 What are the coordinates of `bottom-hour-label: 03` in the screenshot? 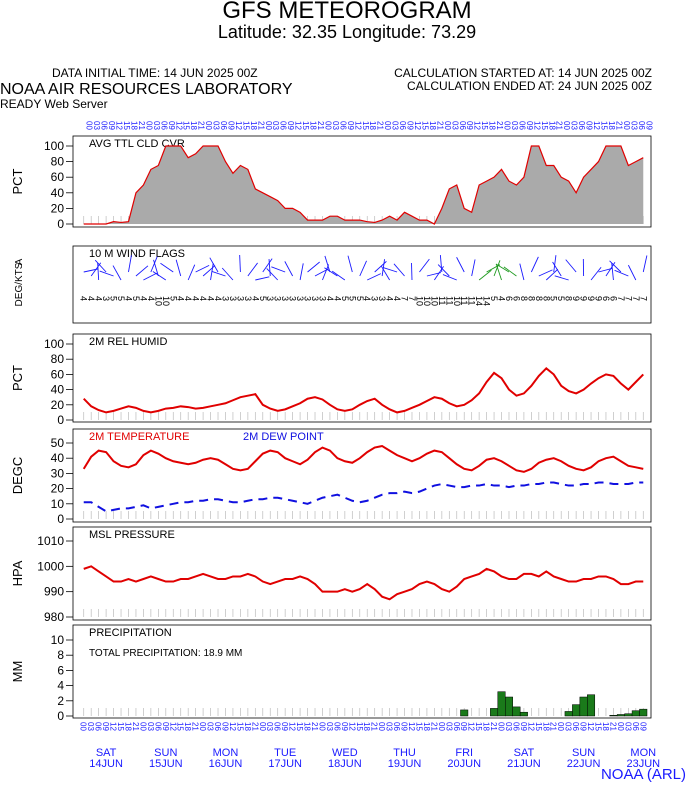 It's located at (627, 726).